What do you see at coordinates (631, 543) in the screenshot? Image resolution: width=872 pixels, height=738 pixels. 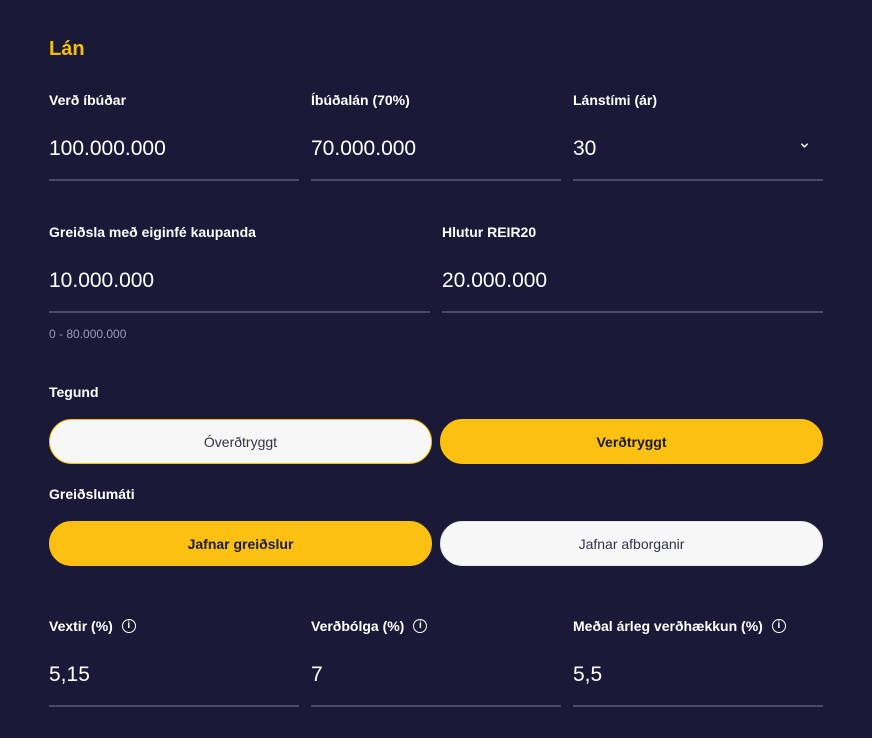 I see `equal-installments-button: Jafnar afborganir` at bounding box center [631, 543].